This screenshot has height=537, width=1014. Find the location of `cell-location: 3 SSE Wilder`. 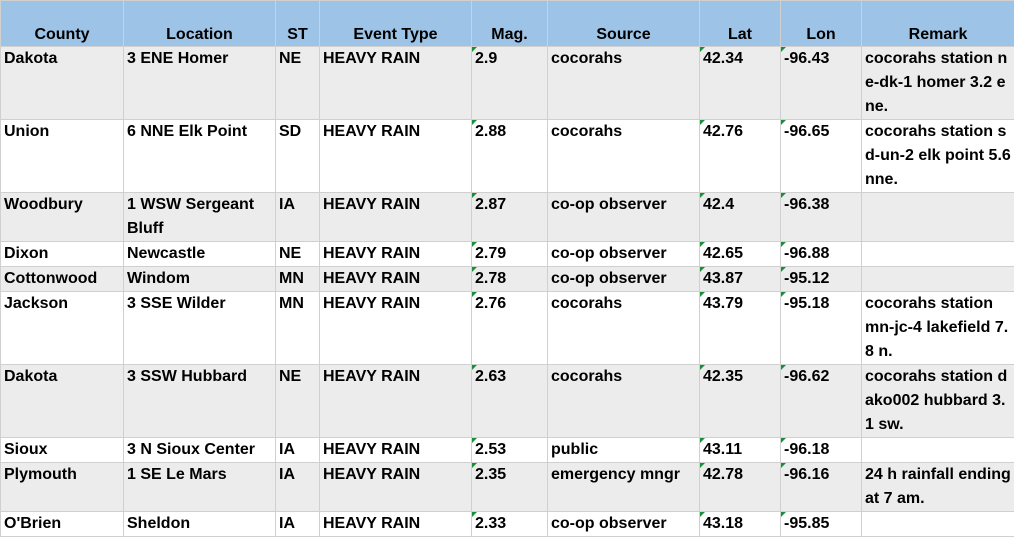

cell-location: 3 SSE Wilder is located at coordinates (200, 328).